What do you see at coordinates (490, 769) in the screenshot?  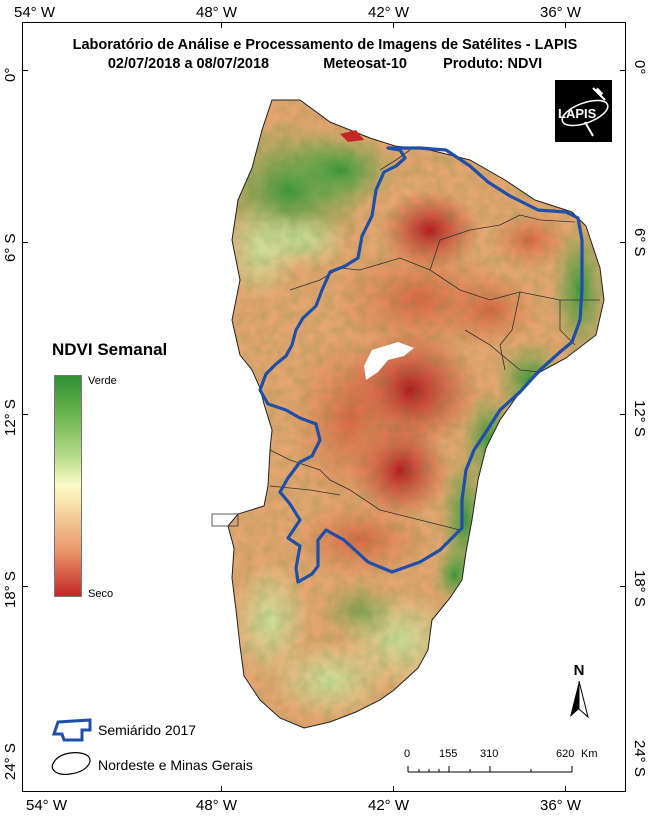 I see `scale-bar` at bounding box center [490, 769].